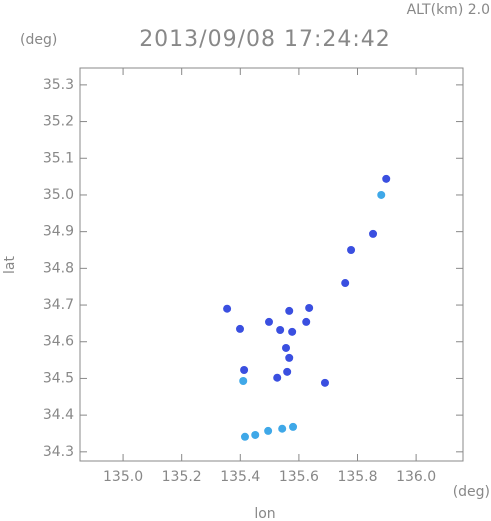 This screenshot has height=521, width=491. Describe the element at coordinates (357, 477) in the screenshot. I see `x-tick-label: 135.8` at that location.